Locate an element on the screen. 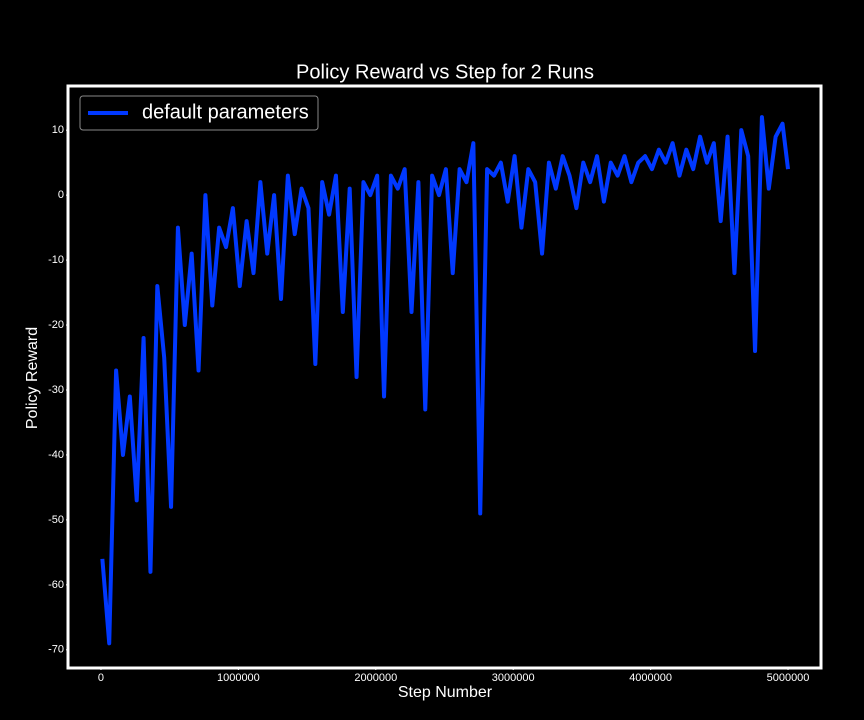 Image resolution: width=864 pixels, height=720 pixels. y-axis-label: Policy Reward is located at coordinates (32, 378).